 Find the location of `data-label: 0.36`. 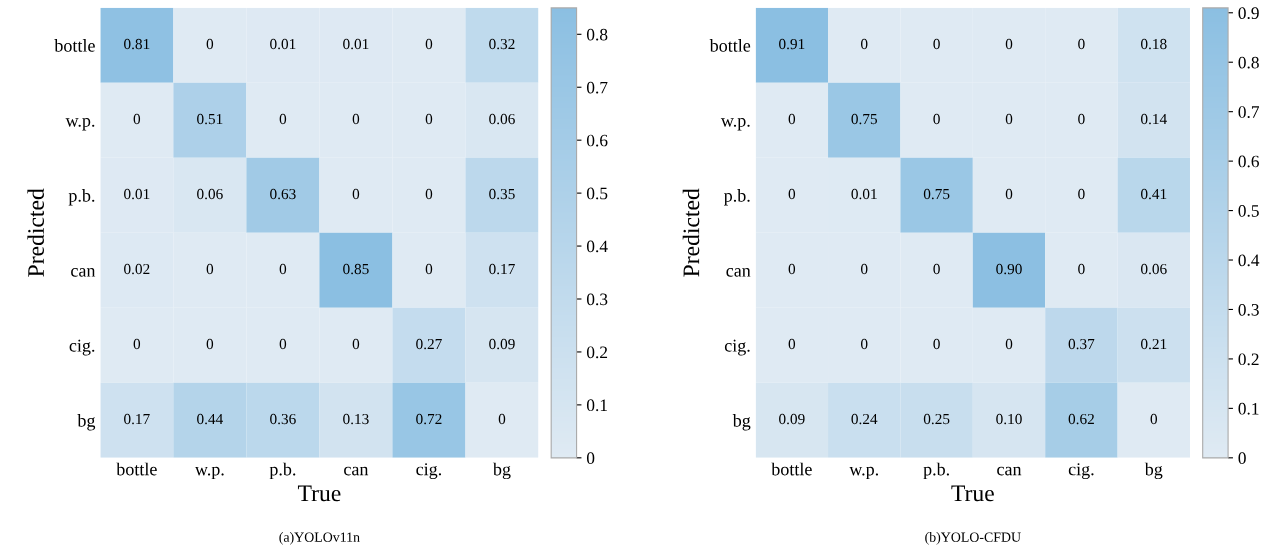

data-label: 0.36 is located at coordinates (283, 419).